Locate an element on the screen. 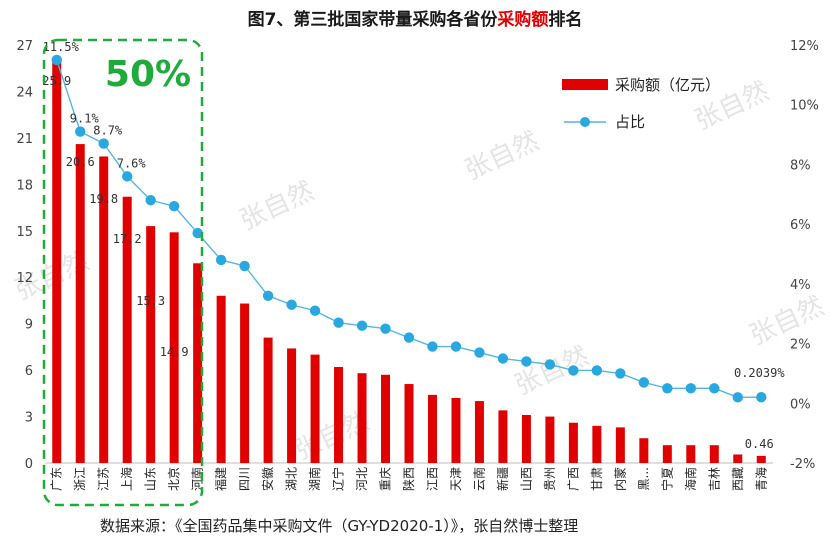 The width and height of the screenshot is (830, 545). chart-title-highlight: 采购额 is located at coordinates (522, 19).